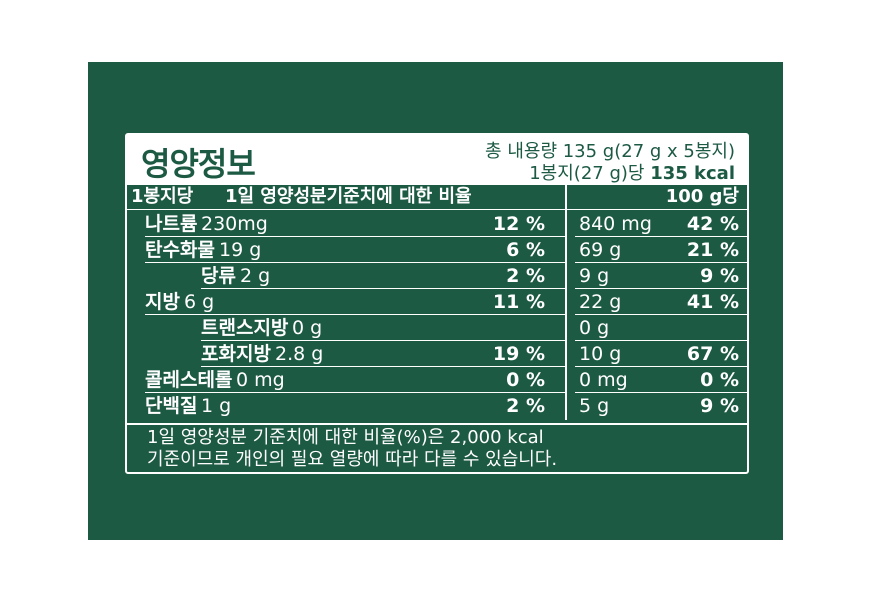 The width and height of the screenshot is (871, 600). I want to click on nutrient-name: 트랜스지방, so click(245, 328).